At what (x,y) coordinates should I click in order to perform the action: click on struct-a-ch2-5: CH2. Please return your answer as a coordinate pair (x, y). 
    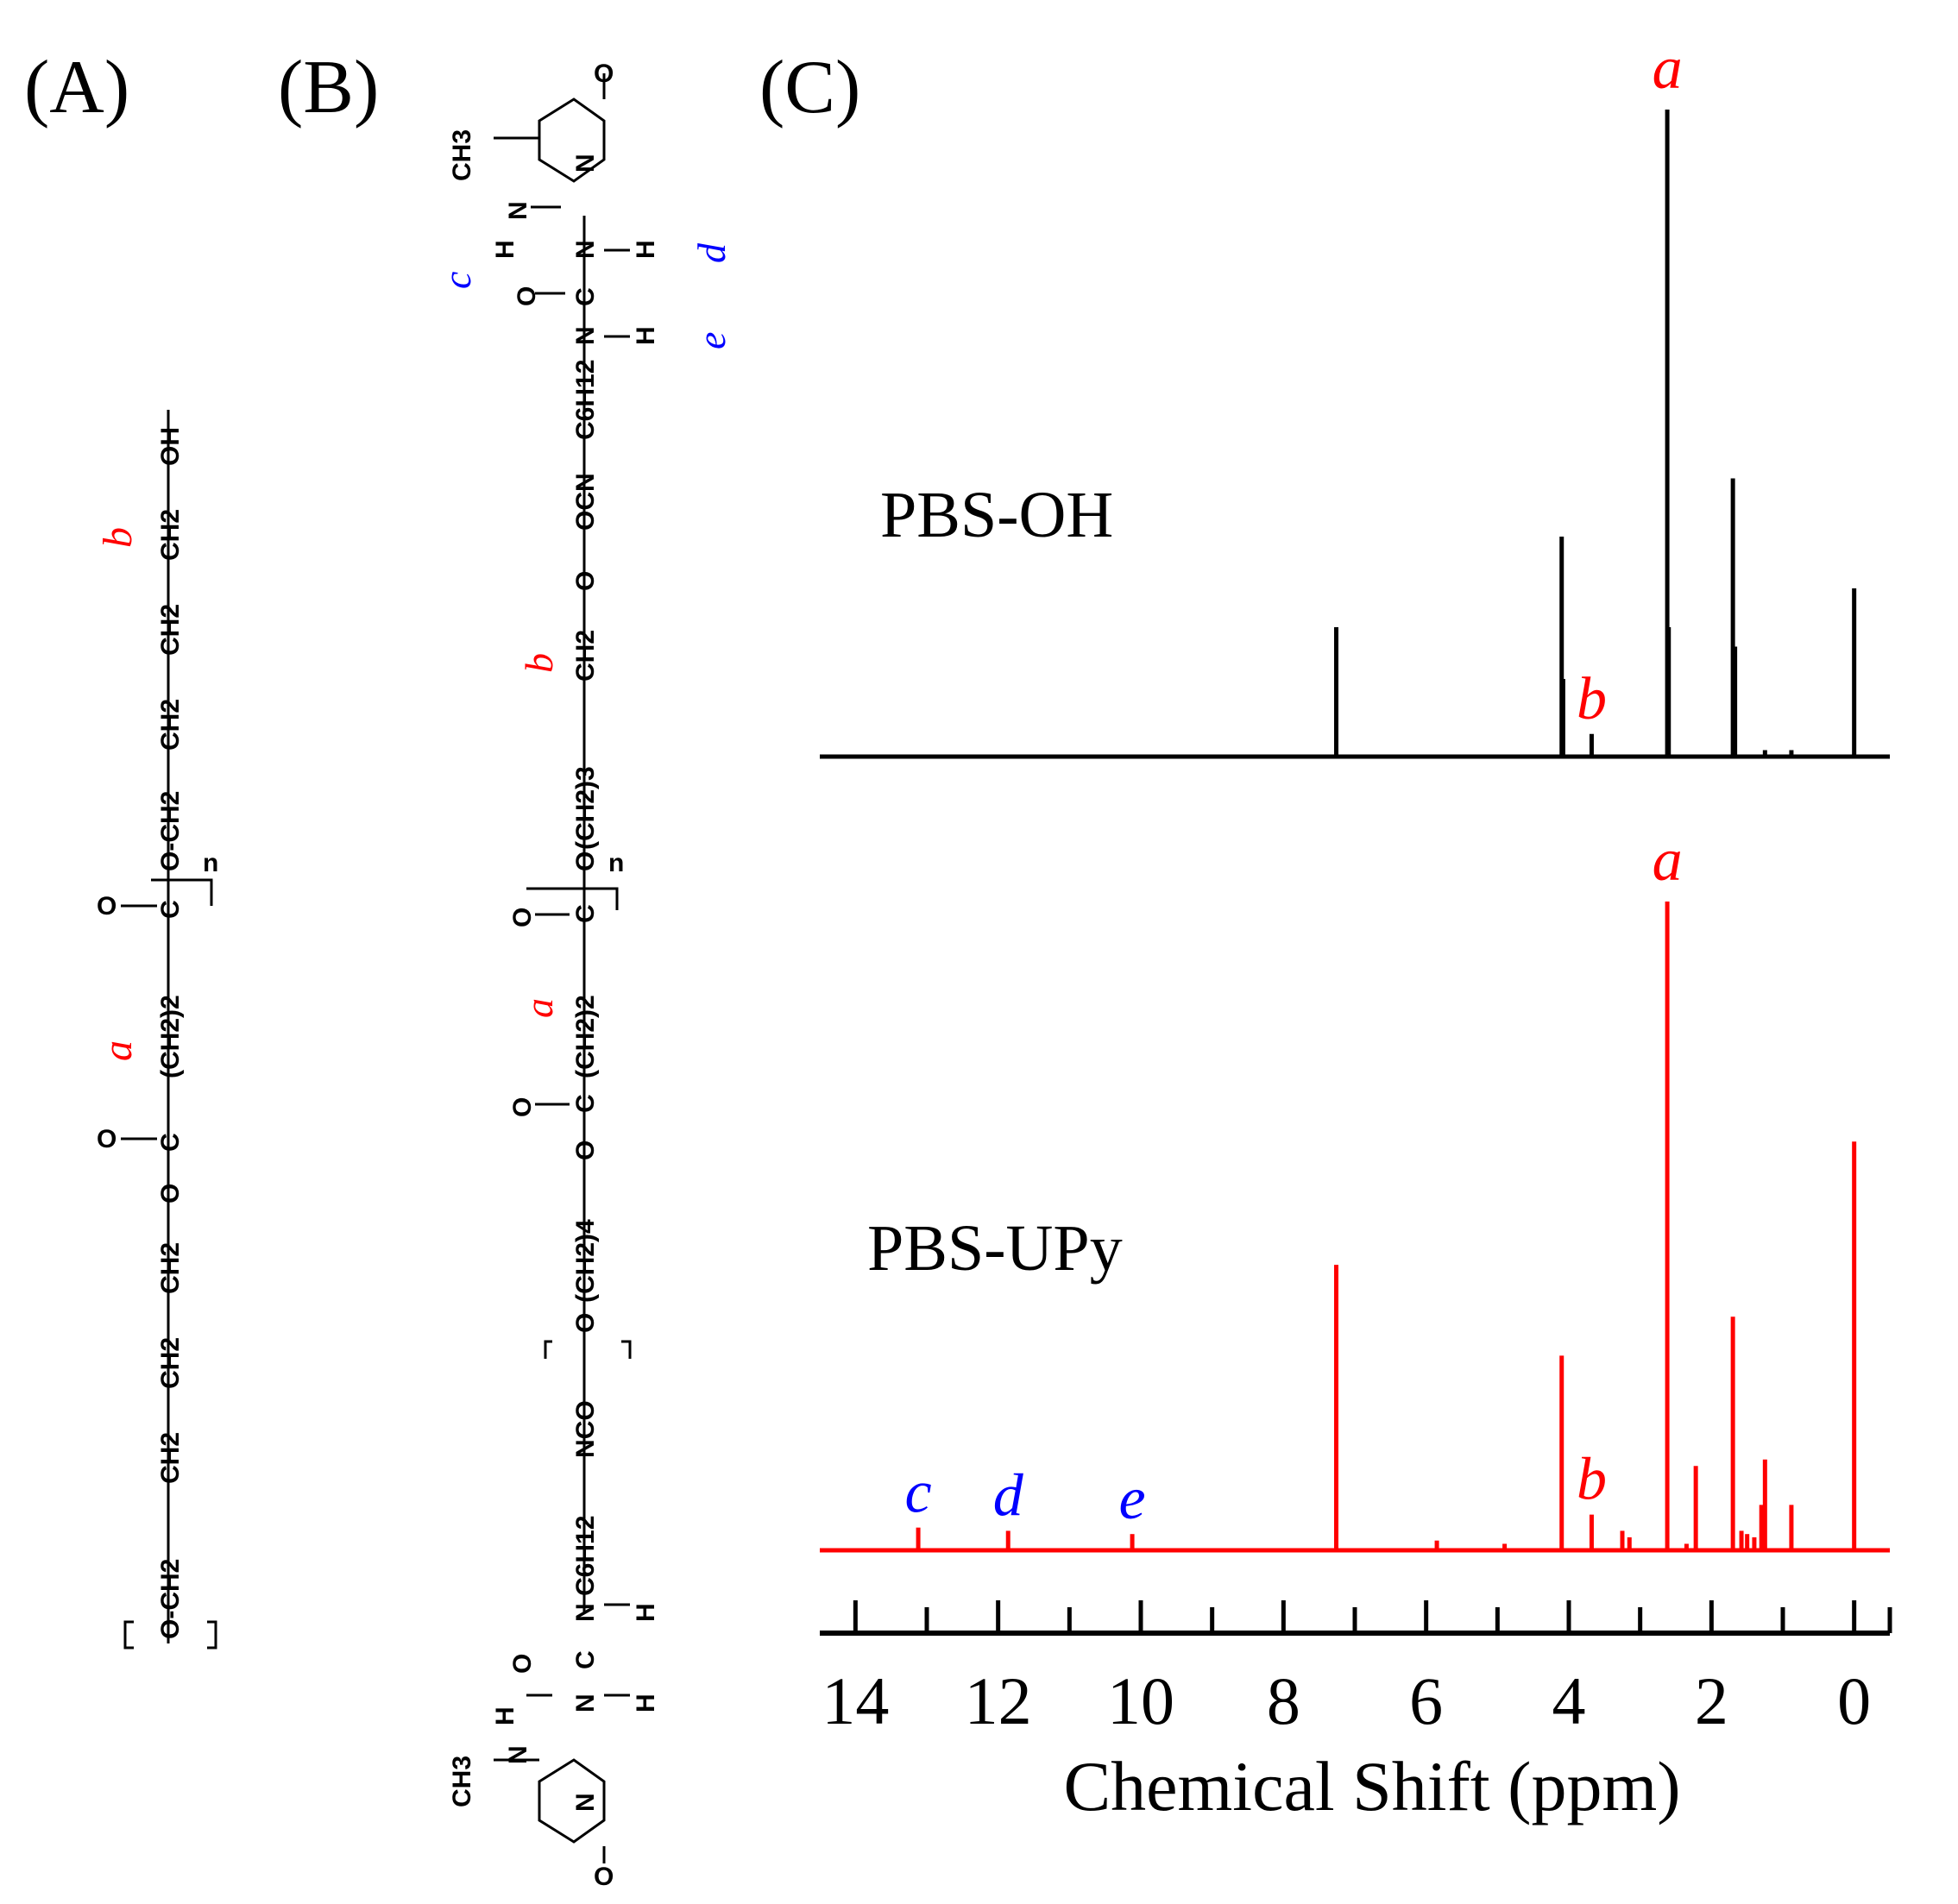
    Looking at the image, I should click on (170, 630).